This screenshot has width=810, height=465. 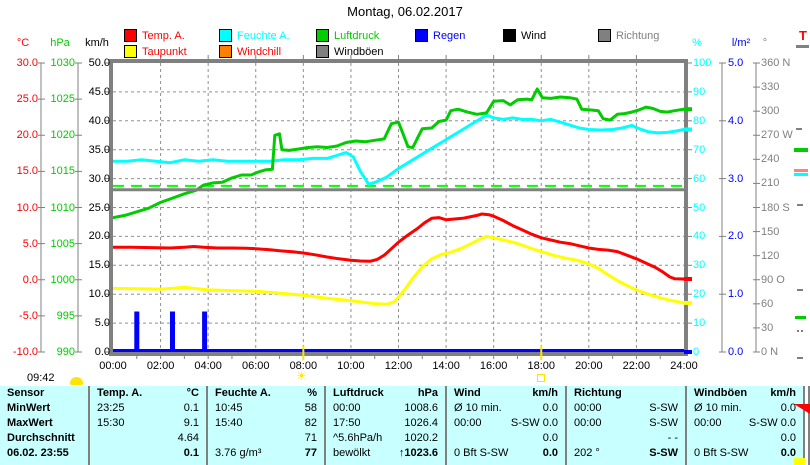 What do you see at coordinates (803, 35) in the screenshot?
I see `cutoff-next-panel-label: T` at bounding box center [803, 35].